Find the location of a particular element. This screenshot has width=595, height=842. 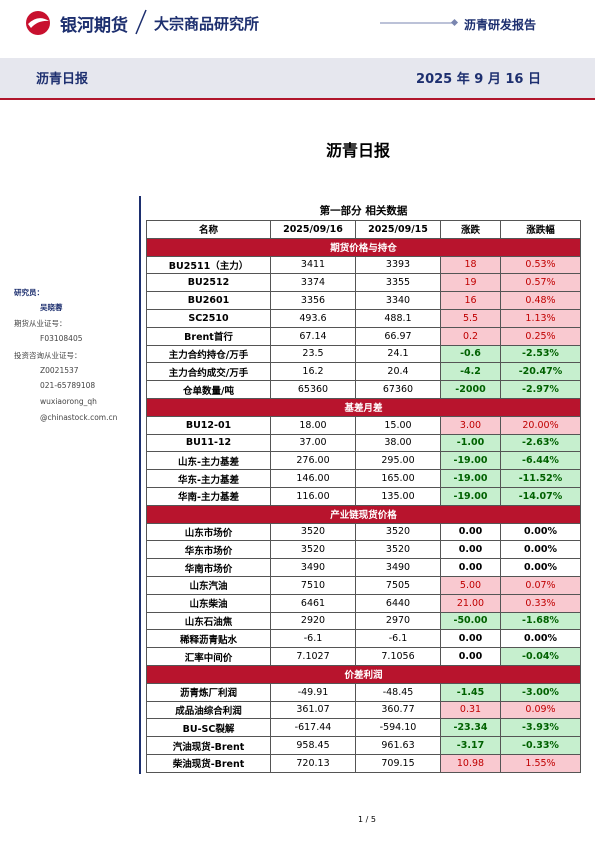

row-name: Brent首行 is located at coordinates (208, 336).